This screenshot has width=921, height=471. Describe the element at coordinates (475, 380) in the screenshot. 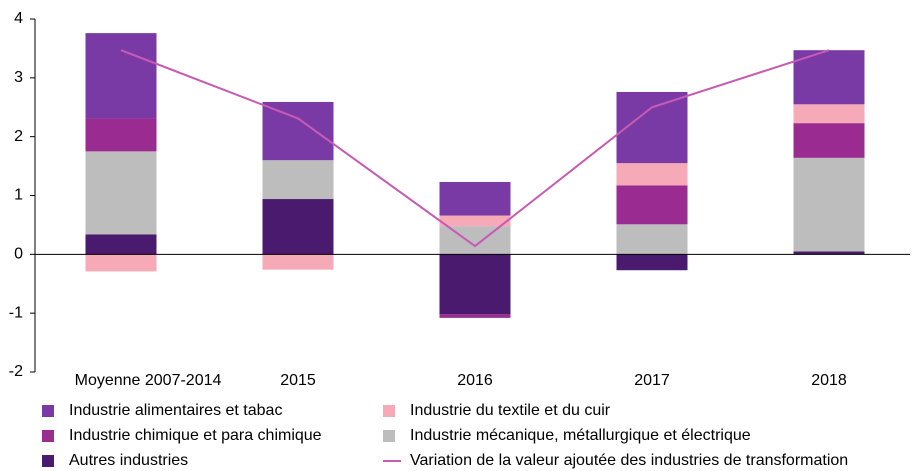

I see `x-tick-label: 2016` at that location.